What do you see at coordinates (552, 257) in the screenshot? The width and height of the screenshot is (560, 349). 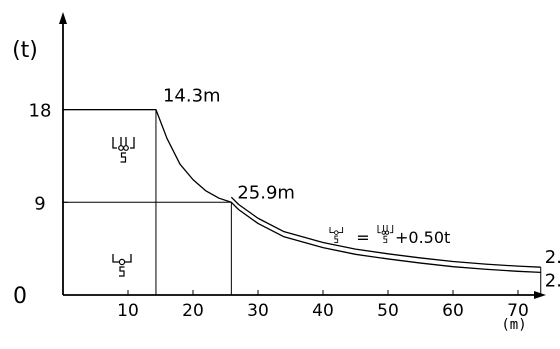 I see `end-label-upper: 2.70` at bounding box center [552, 257].